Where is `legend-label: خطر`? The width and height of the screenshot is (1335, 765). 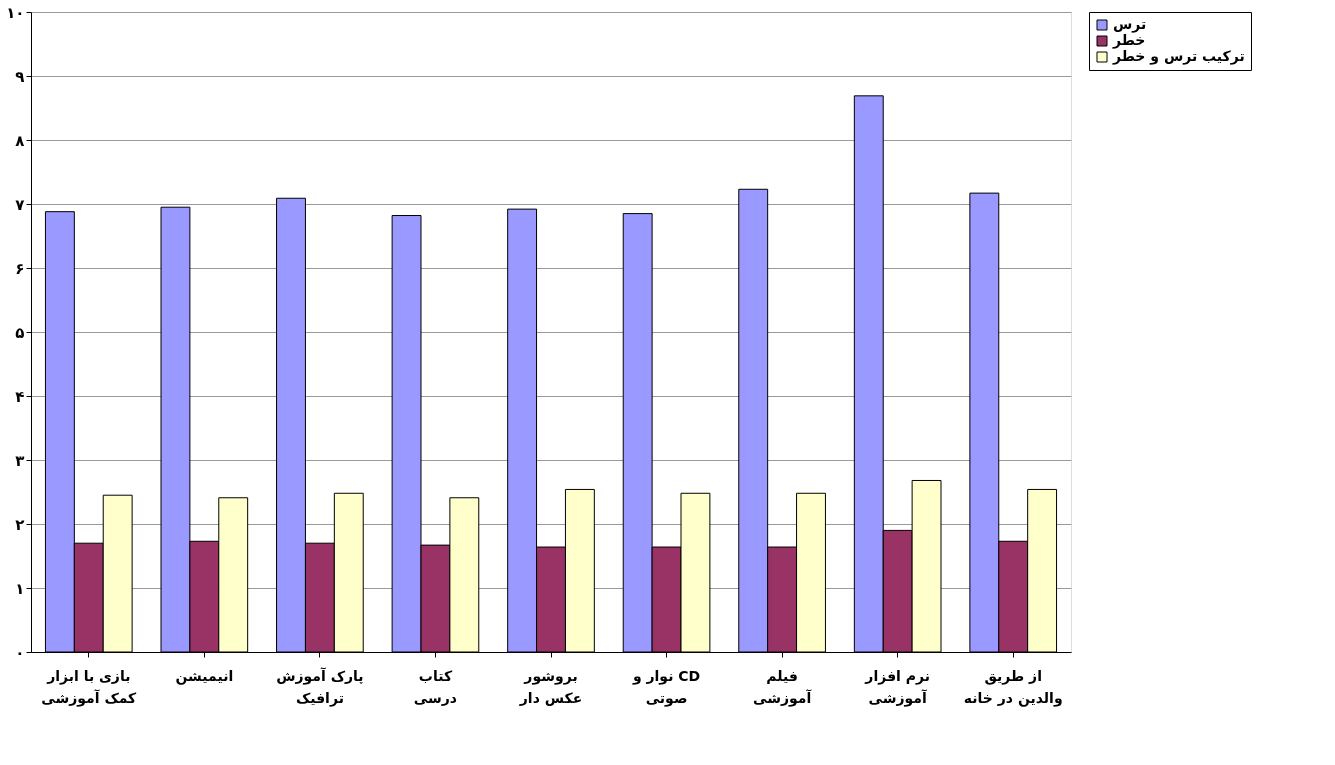 legend-label: خطر is located at coordinates (1129, 40).